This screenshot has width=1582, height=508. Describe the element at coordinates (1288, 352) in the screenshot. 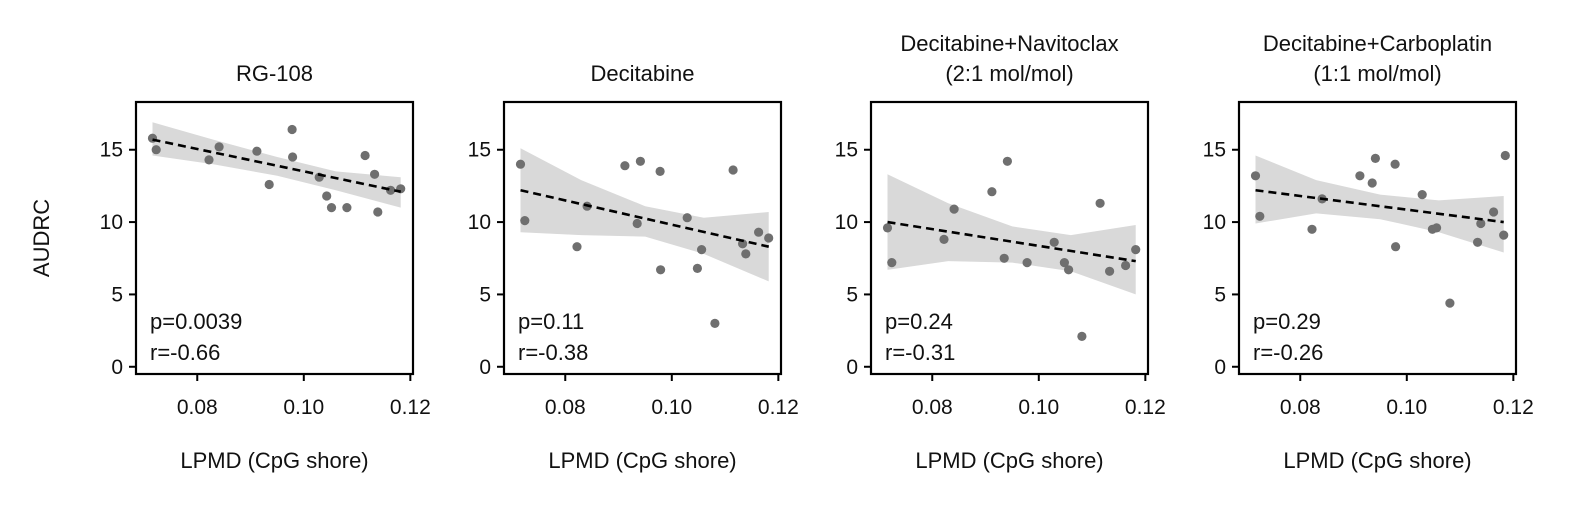

I see `r-value-label: r=-0.26` at that location.